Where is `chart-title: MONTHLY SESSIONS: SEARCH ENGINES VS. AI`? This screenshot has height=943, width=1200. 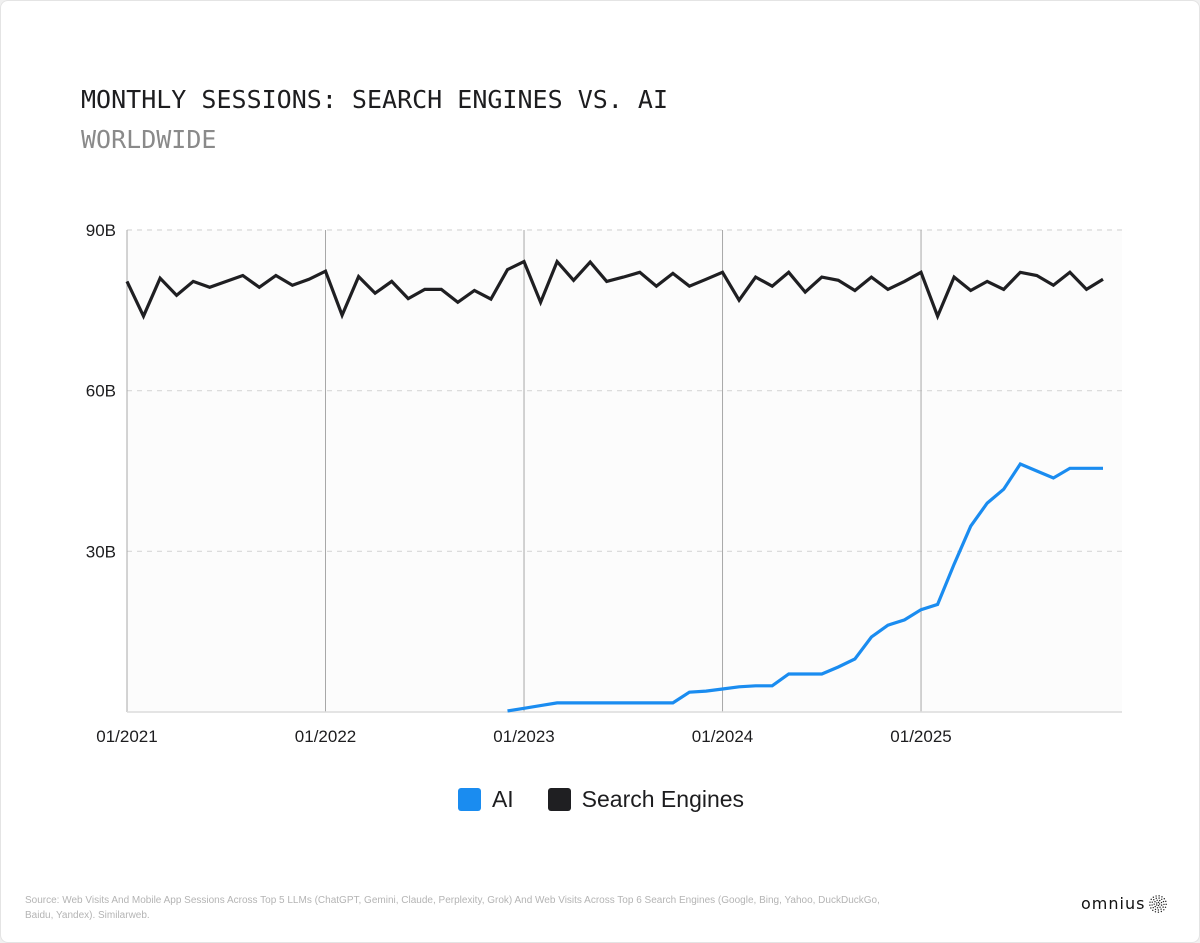 chart-title: MONTHLY SESSIONS: SEARCH ENGINES VS. AI is located at coordinates (374, 99).